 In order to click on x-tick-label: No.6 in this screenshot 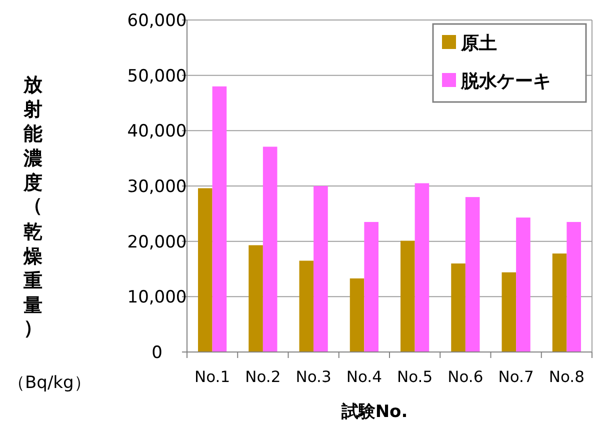, I will do `click(466, 377)`.